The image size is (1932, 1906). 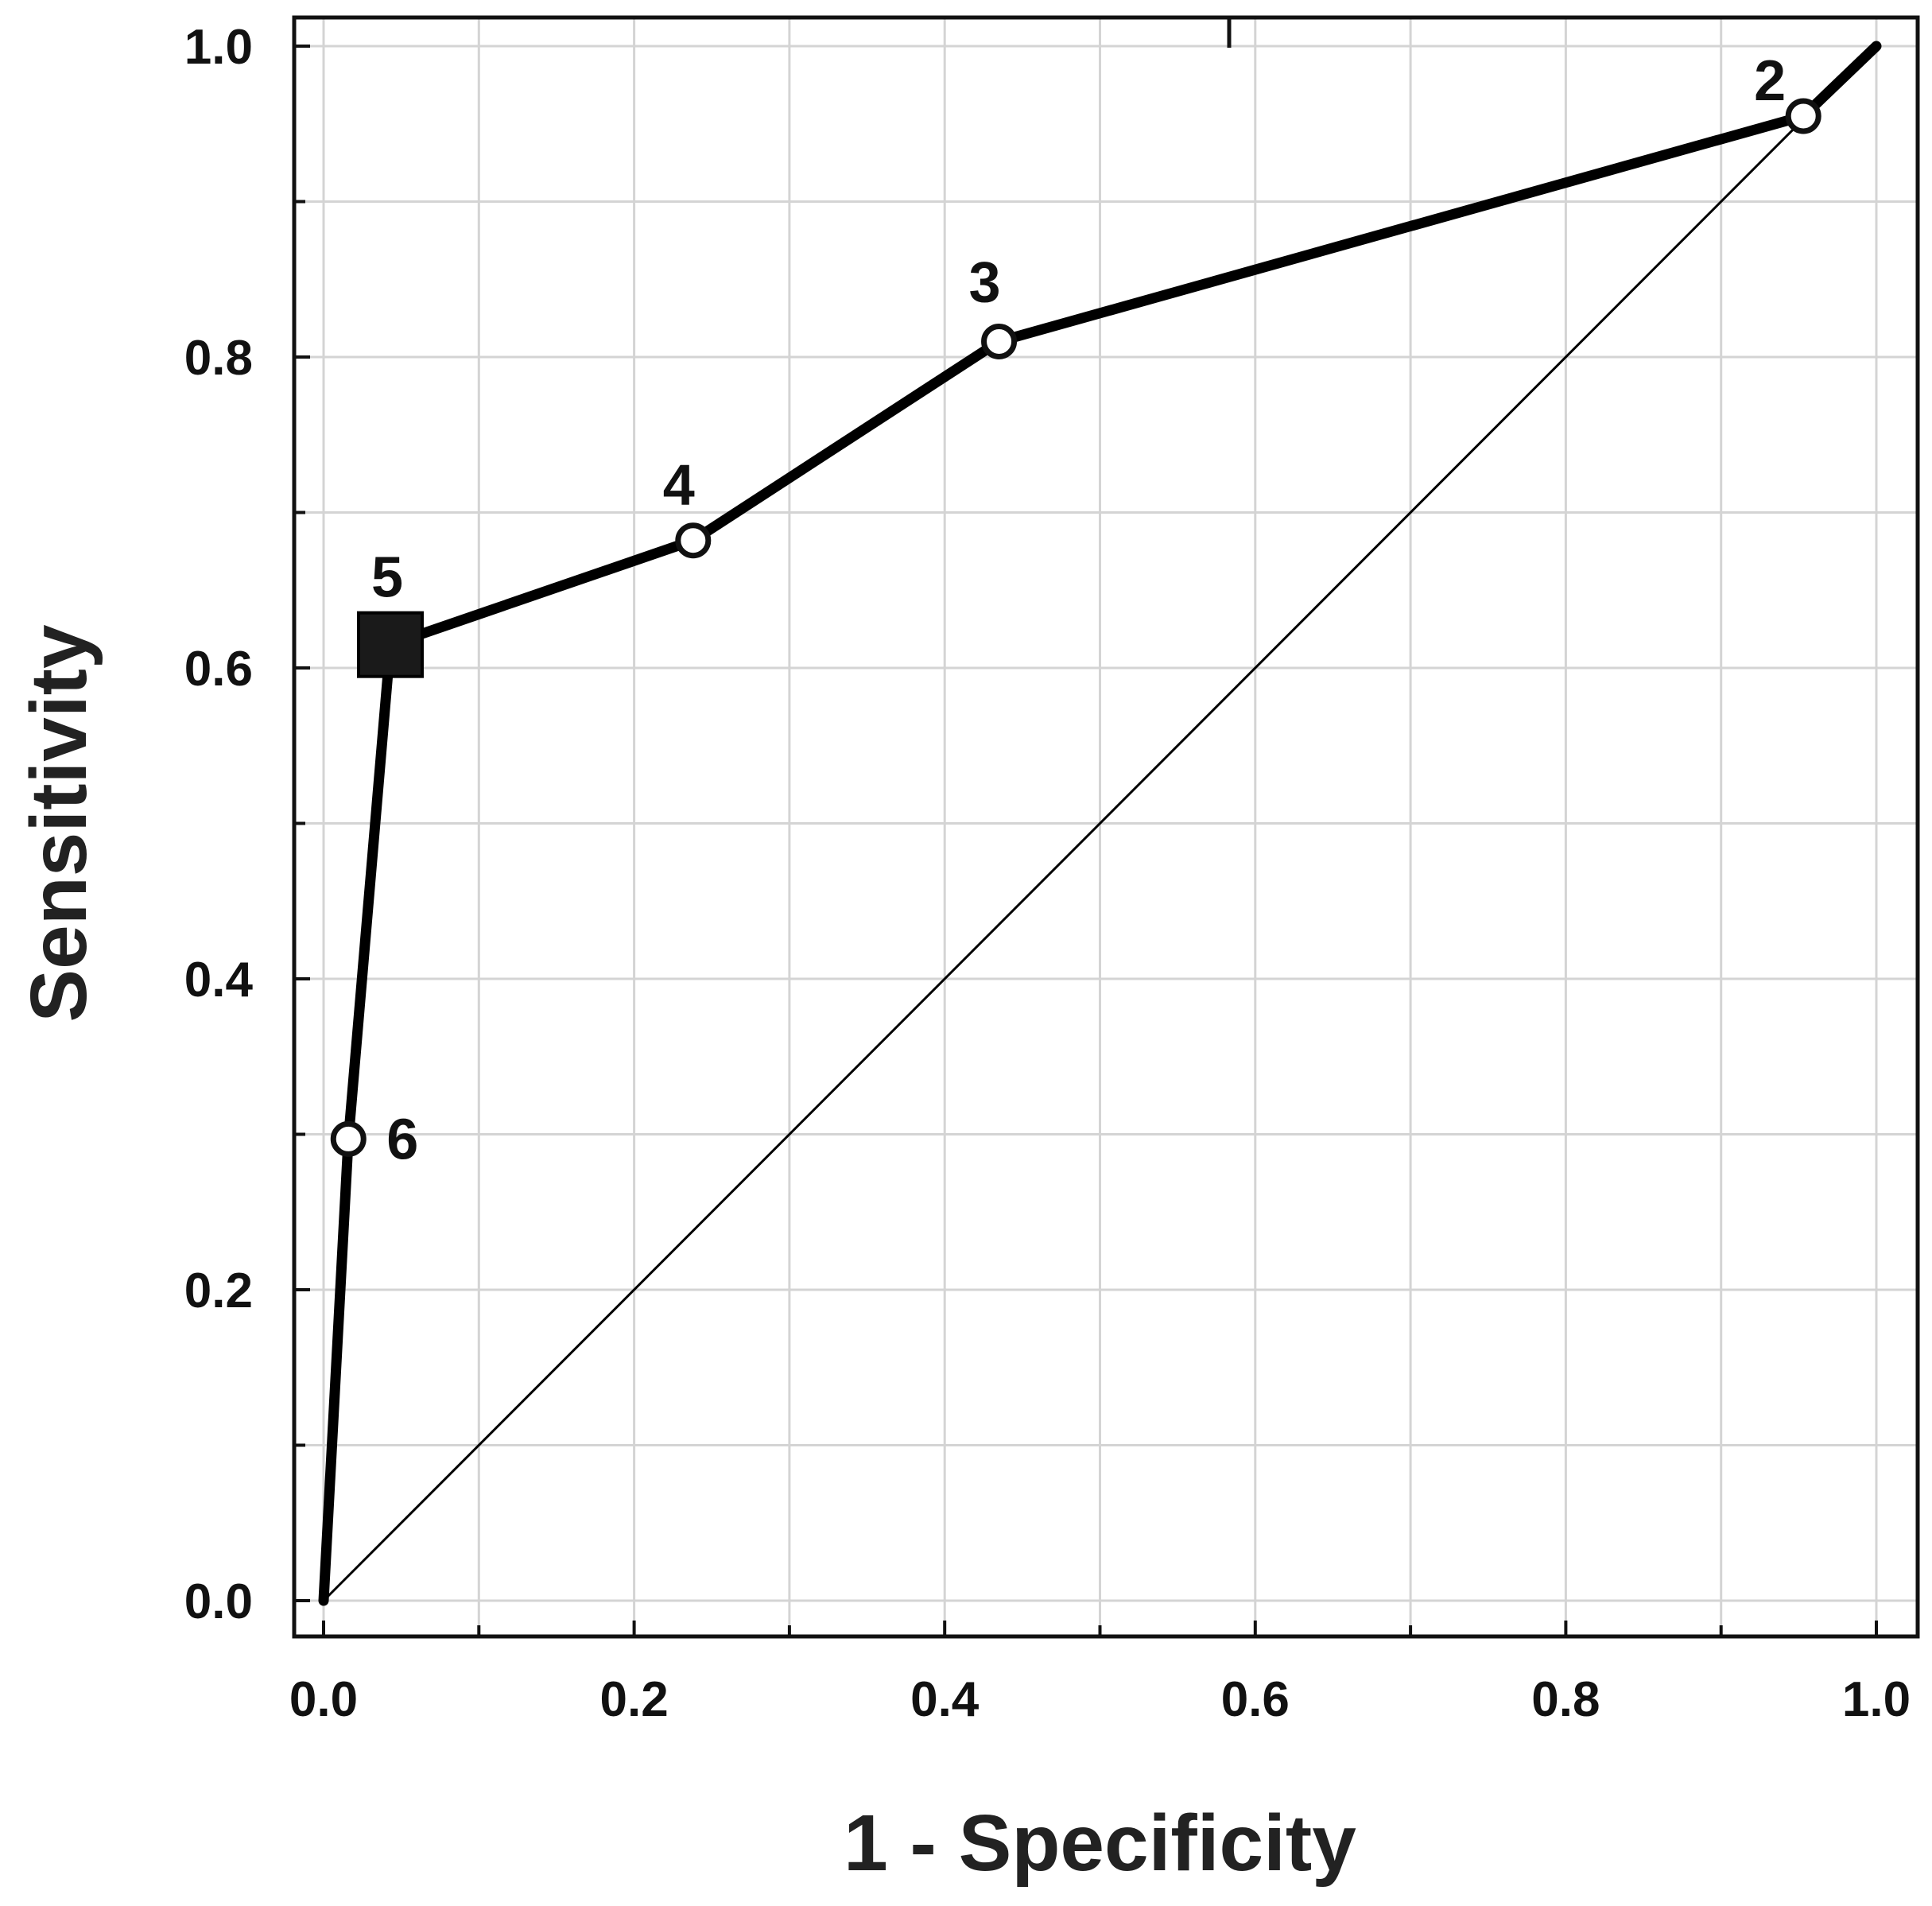 I want to click on x-tick-label: 0.6, so click(x=1255, y=1699).